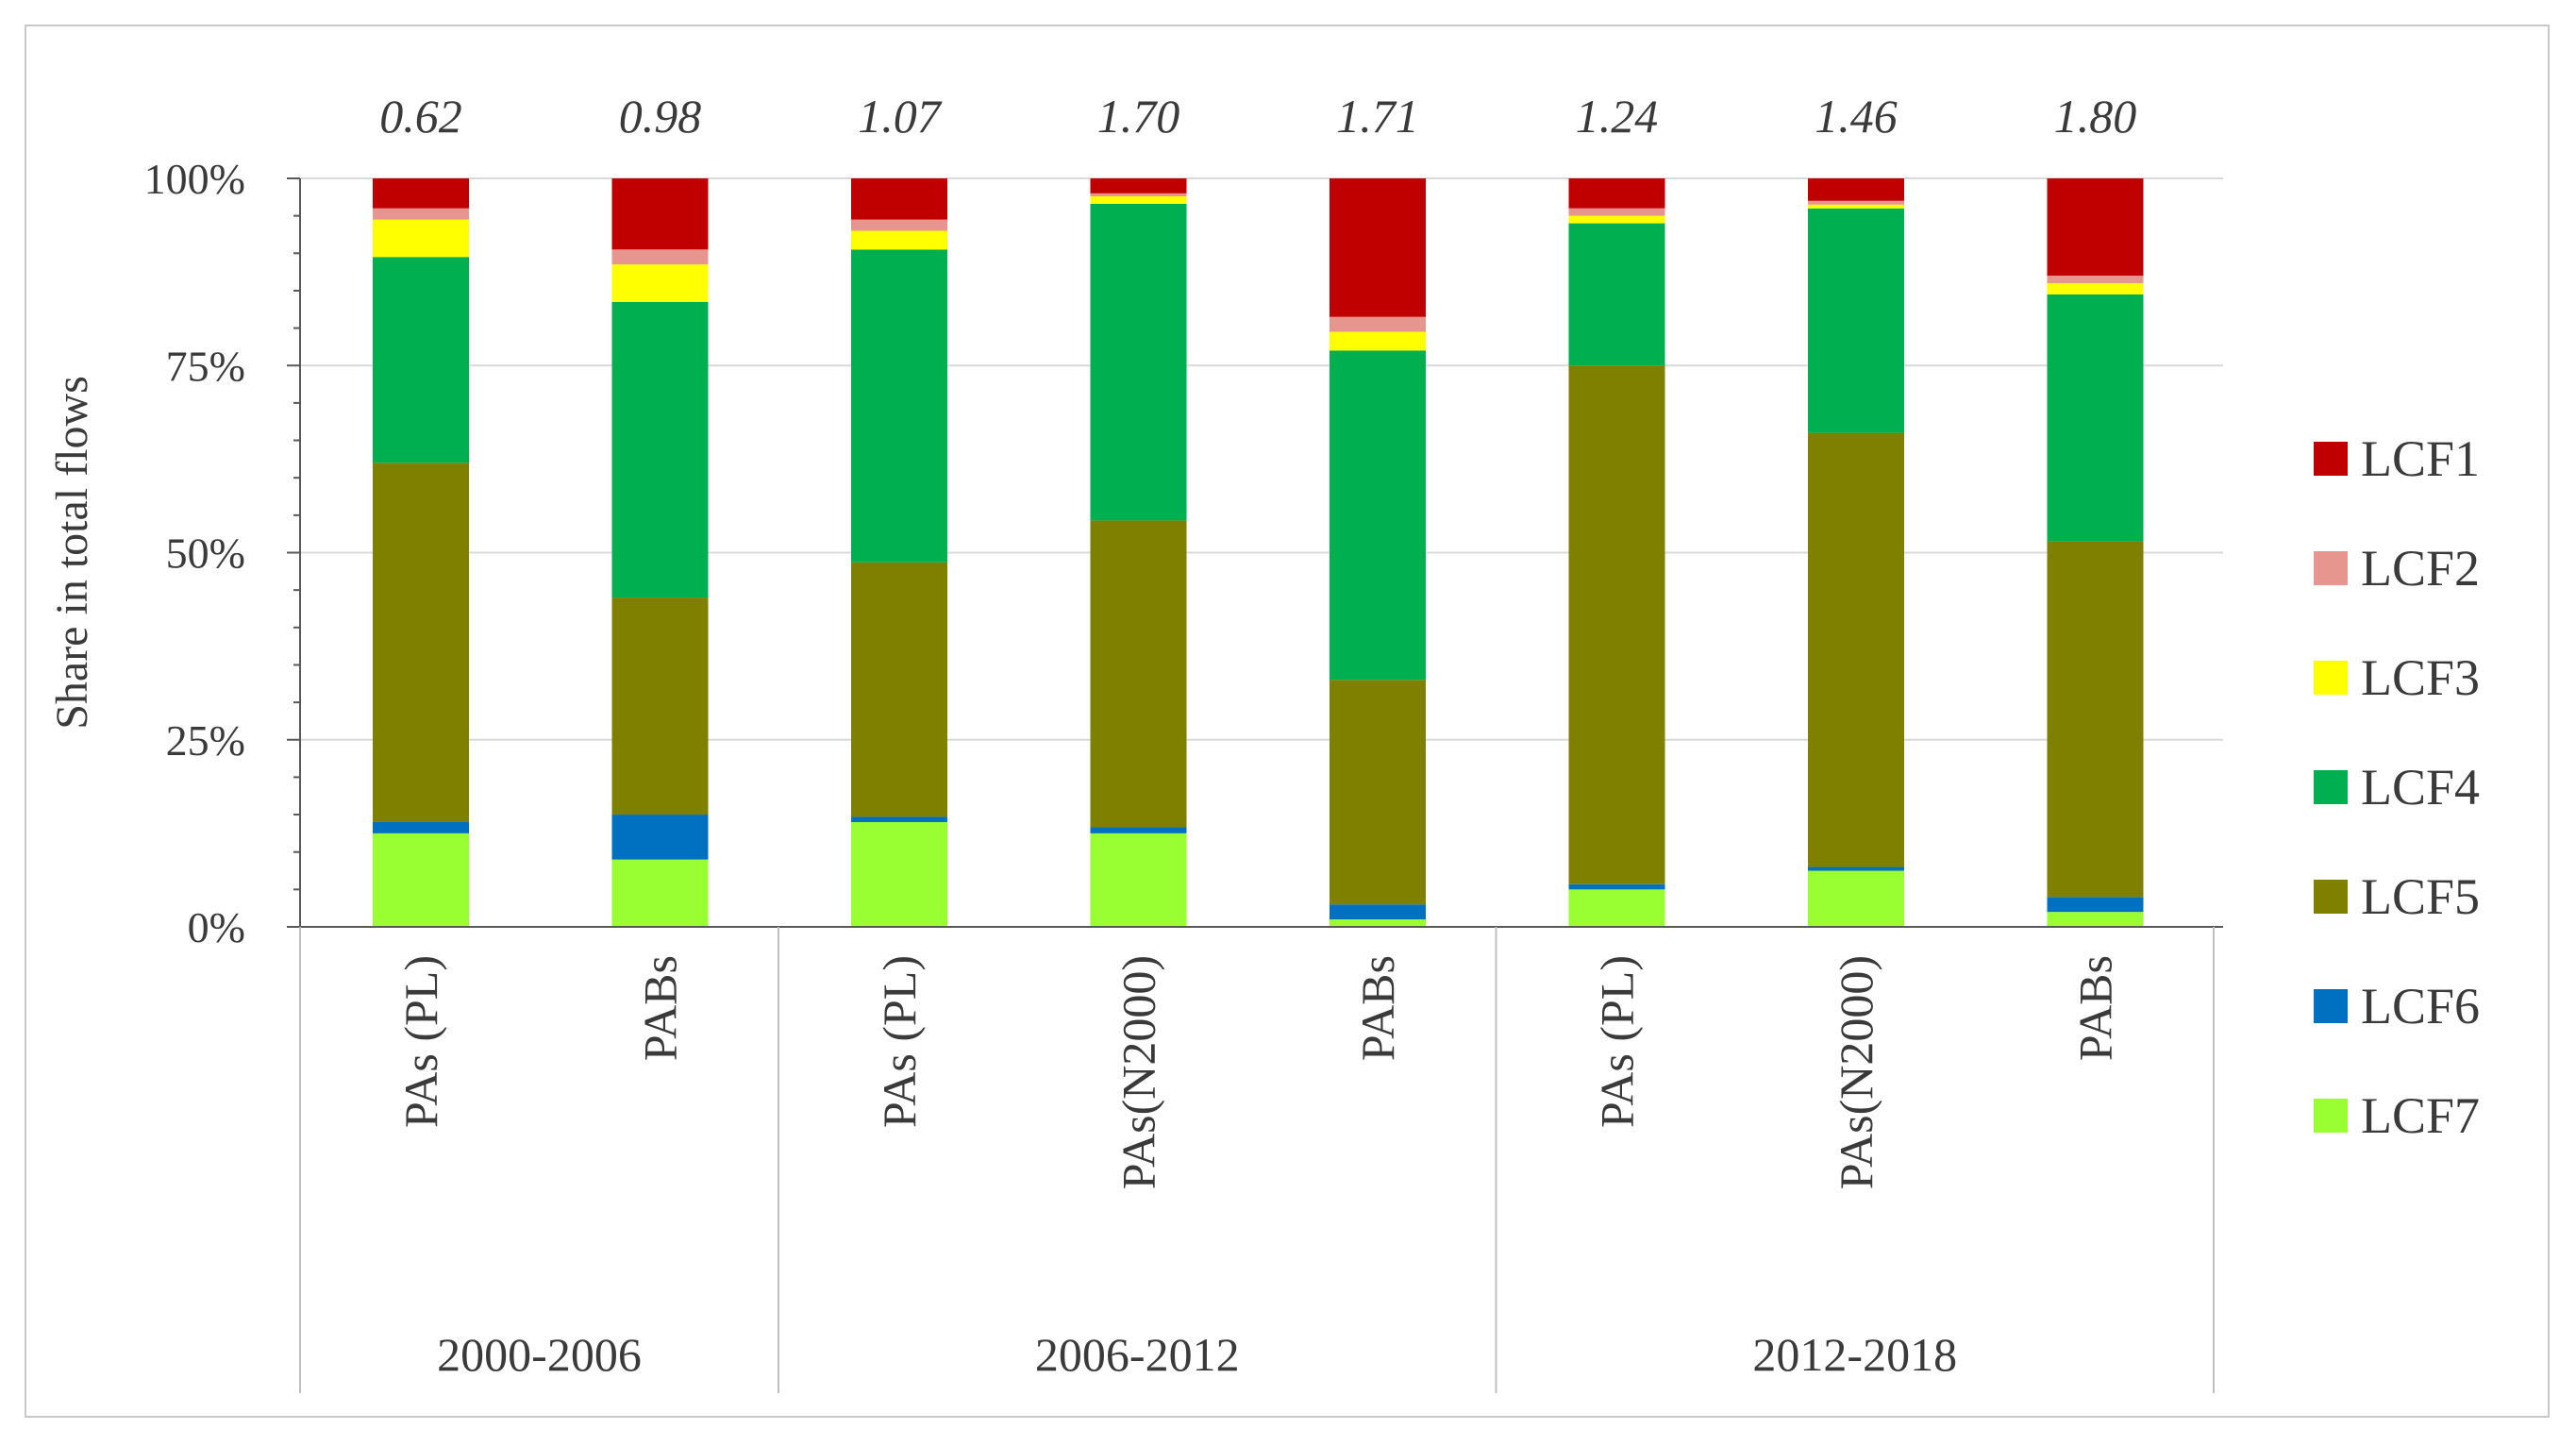 The width and height of the screenshot is (2576, 1446). What do you see at coordinates (420, 116) in the screenshot?
I see `top-value-label: 0.62` at bounding box center [420, 116].